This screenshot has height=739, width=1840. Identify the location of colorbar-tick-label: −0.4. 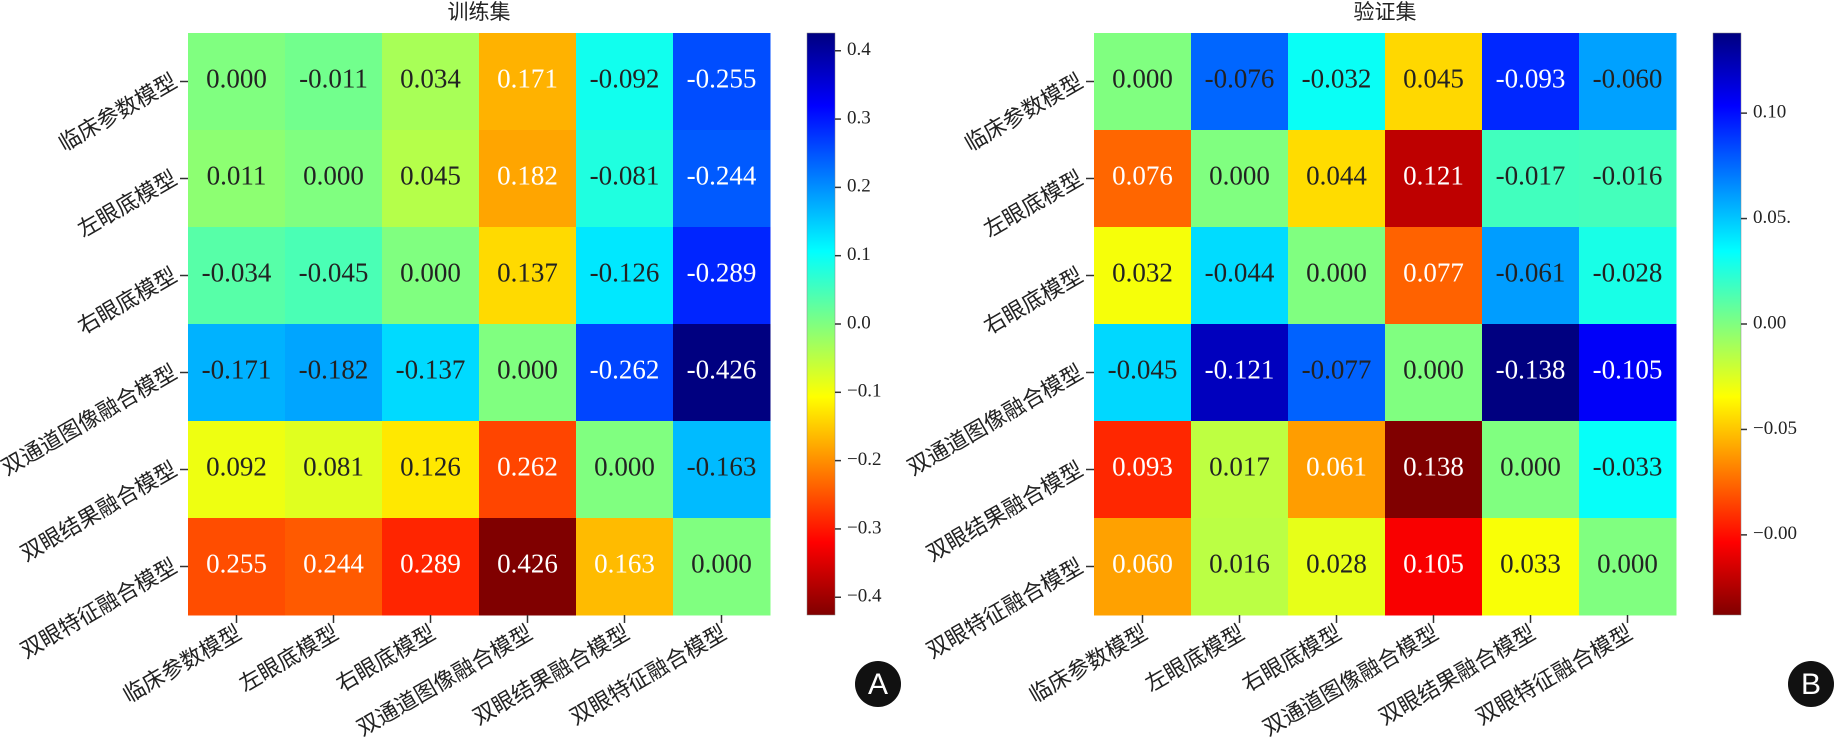
(864, 596).